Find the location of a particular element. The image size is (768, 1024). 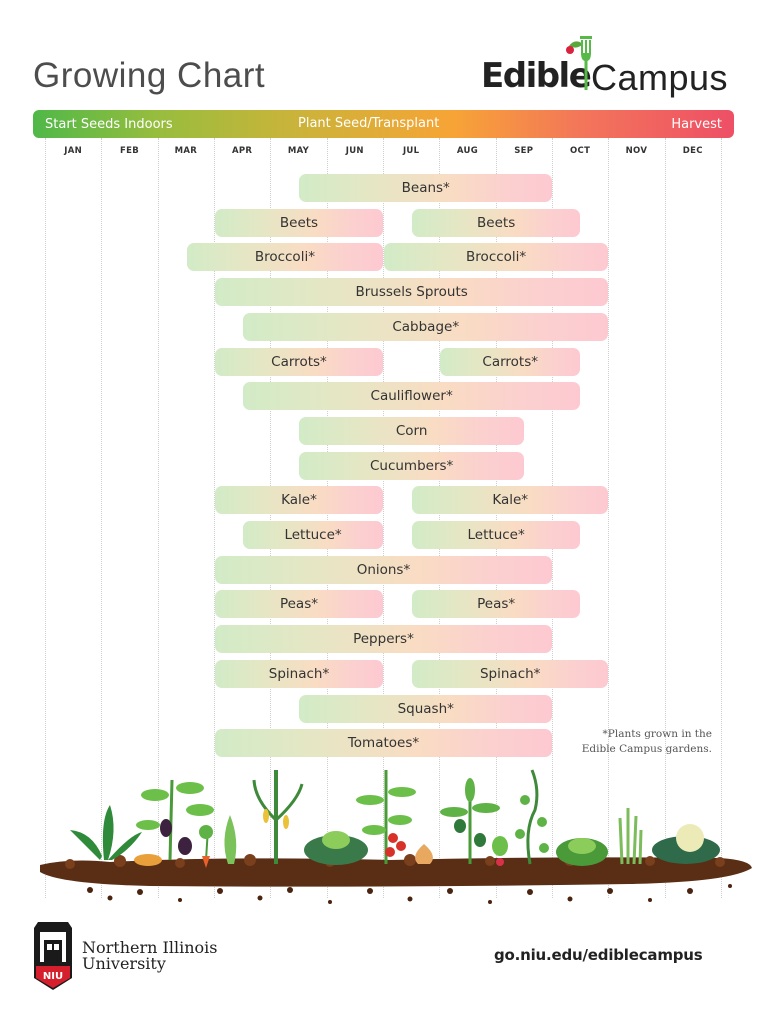

phase-plant-seed: Plant Seed/Transplant is located at coordinates (369, 123).